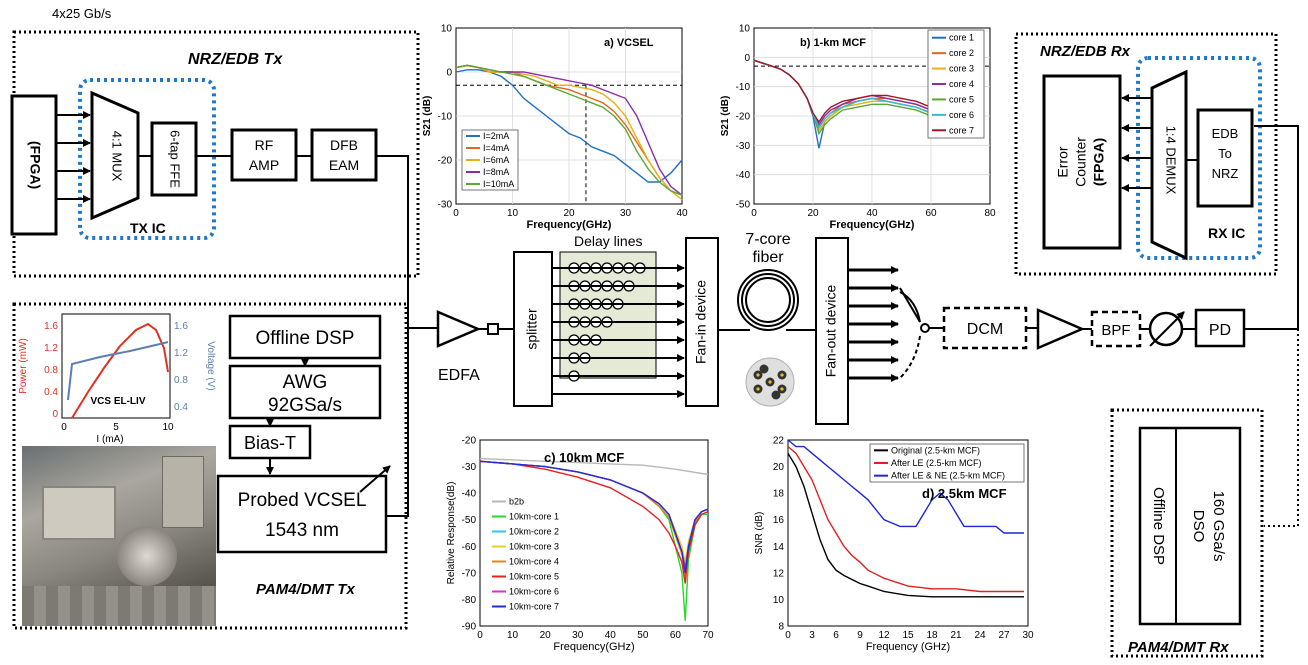 The image size is (1308, 665). What do you see at coordinates (459, 375) in the screenshot?
I see `edfa-label: EDFA` at bounding box center [459, 375].